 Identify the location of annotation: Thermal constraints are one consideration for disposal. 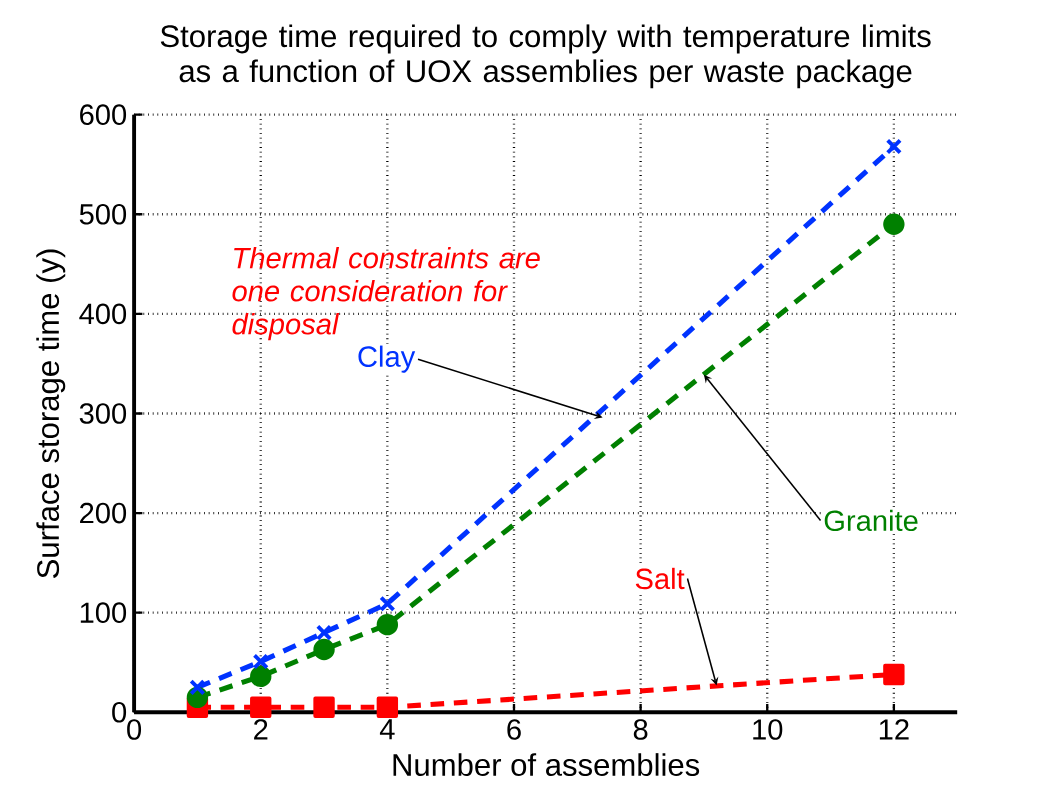
(386, 294).